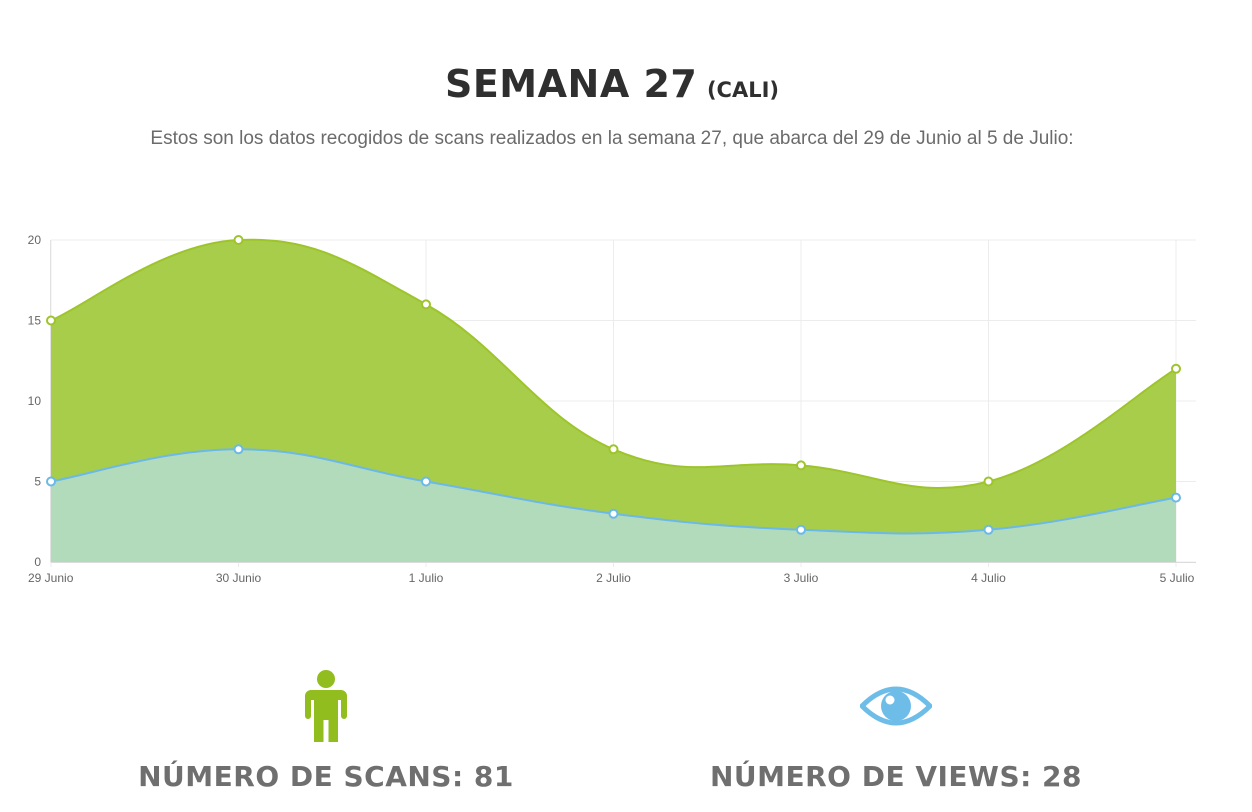 This screenshot has height=812, width=1252. Describe the element at coordinates (35, 240) in the screenshot. I see `y-tick-label: 20` at that location.